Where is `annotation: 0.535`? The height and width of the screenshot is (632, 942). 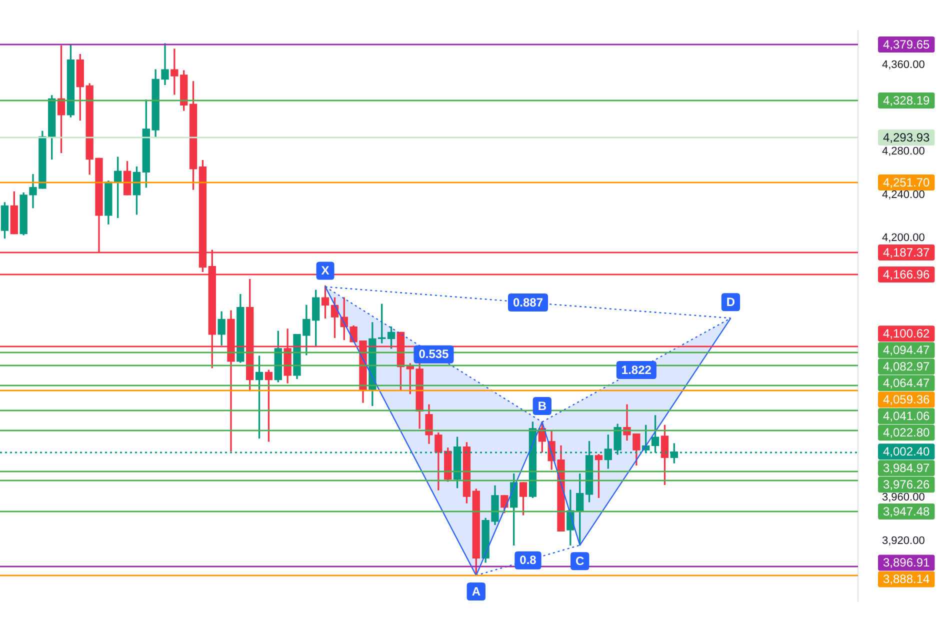
annotation: 0.535 is located at coordinates (434, 354).